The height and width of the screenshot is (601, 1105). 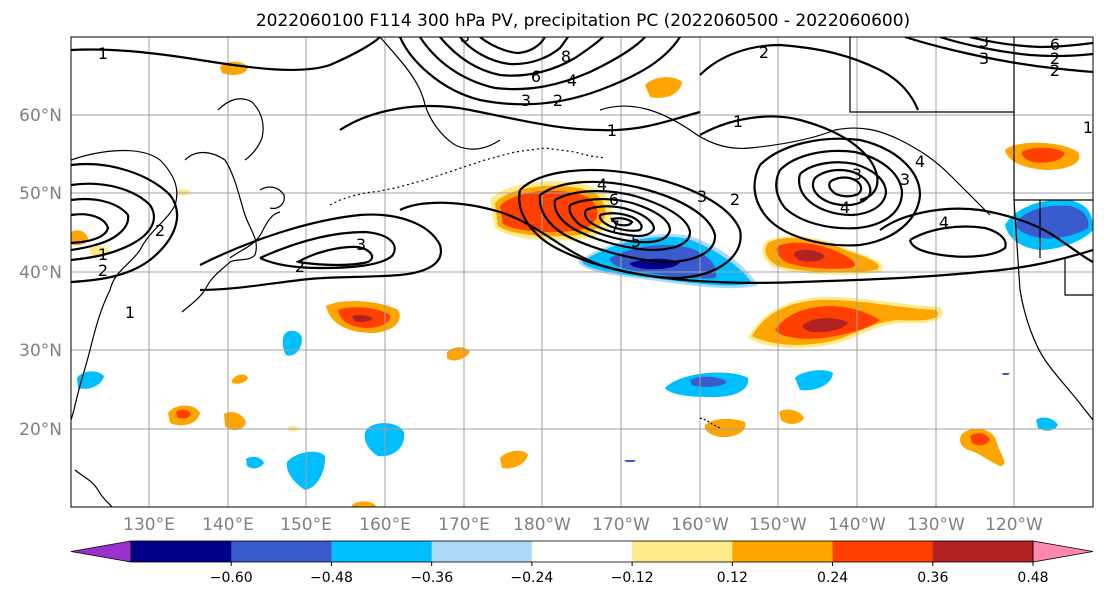 What do you see at coordinates (431, 578) in the screenshot?
I see `colorbar-tick-label: −0.36` at bounding box center [431, 578].